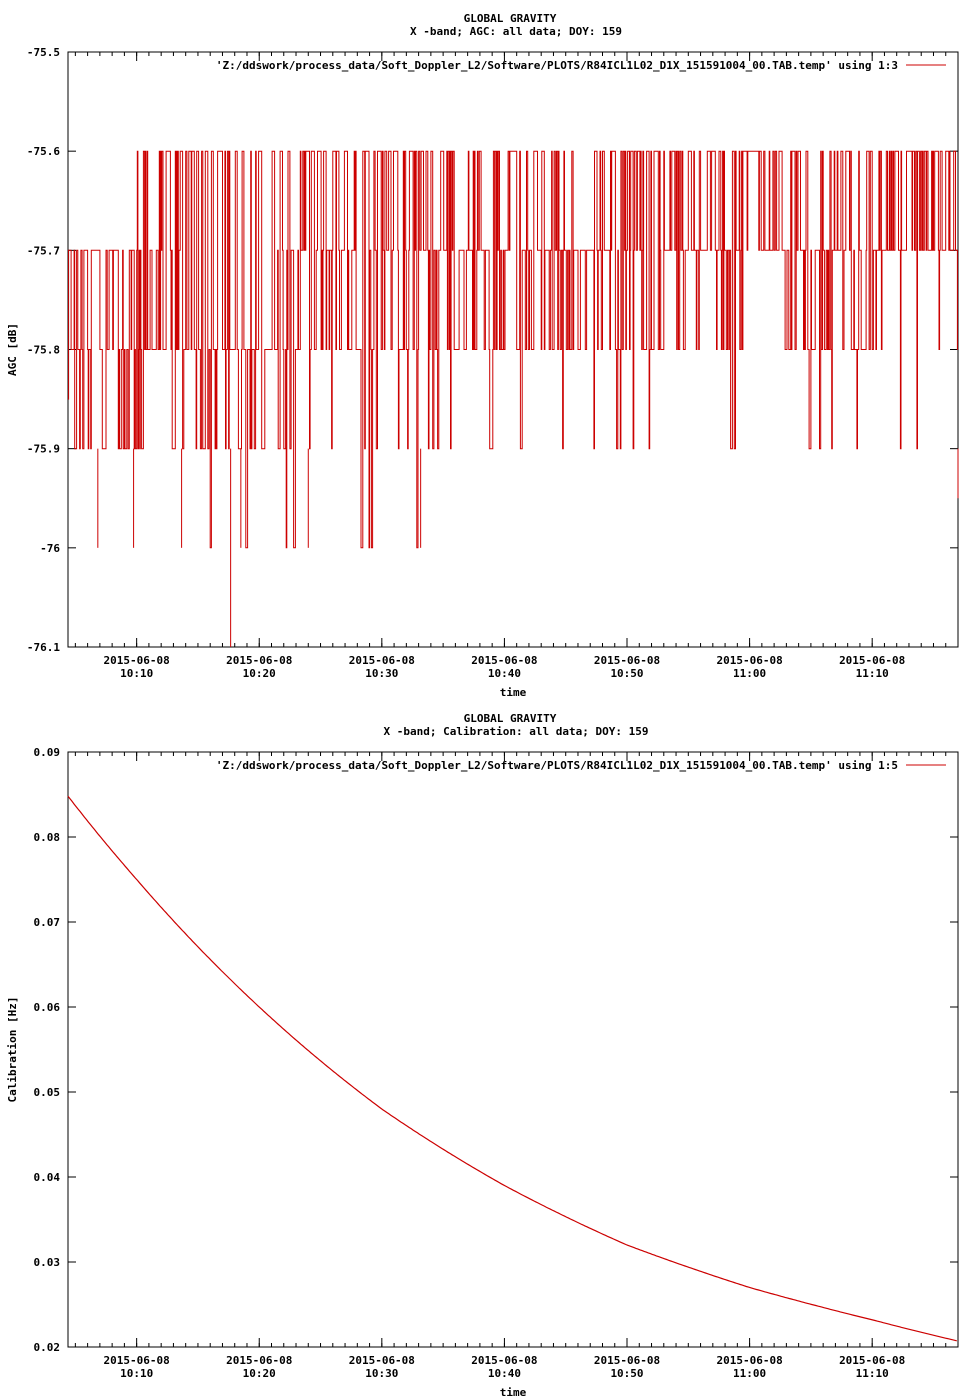  I want to click on y-tick-label: -75.9, so click(43, 449).